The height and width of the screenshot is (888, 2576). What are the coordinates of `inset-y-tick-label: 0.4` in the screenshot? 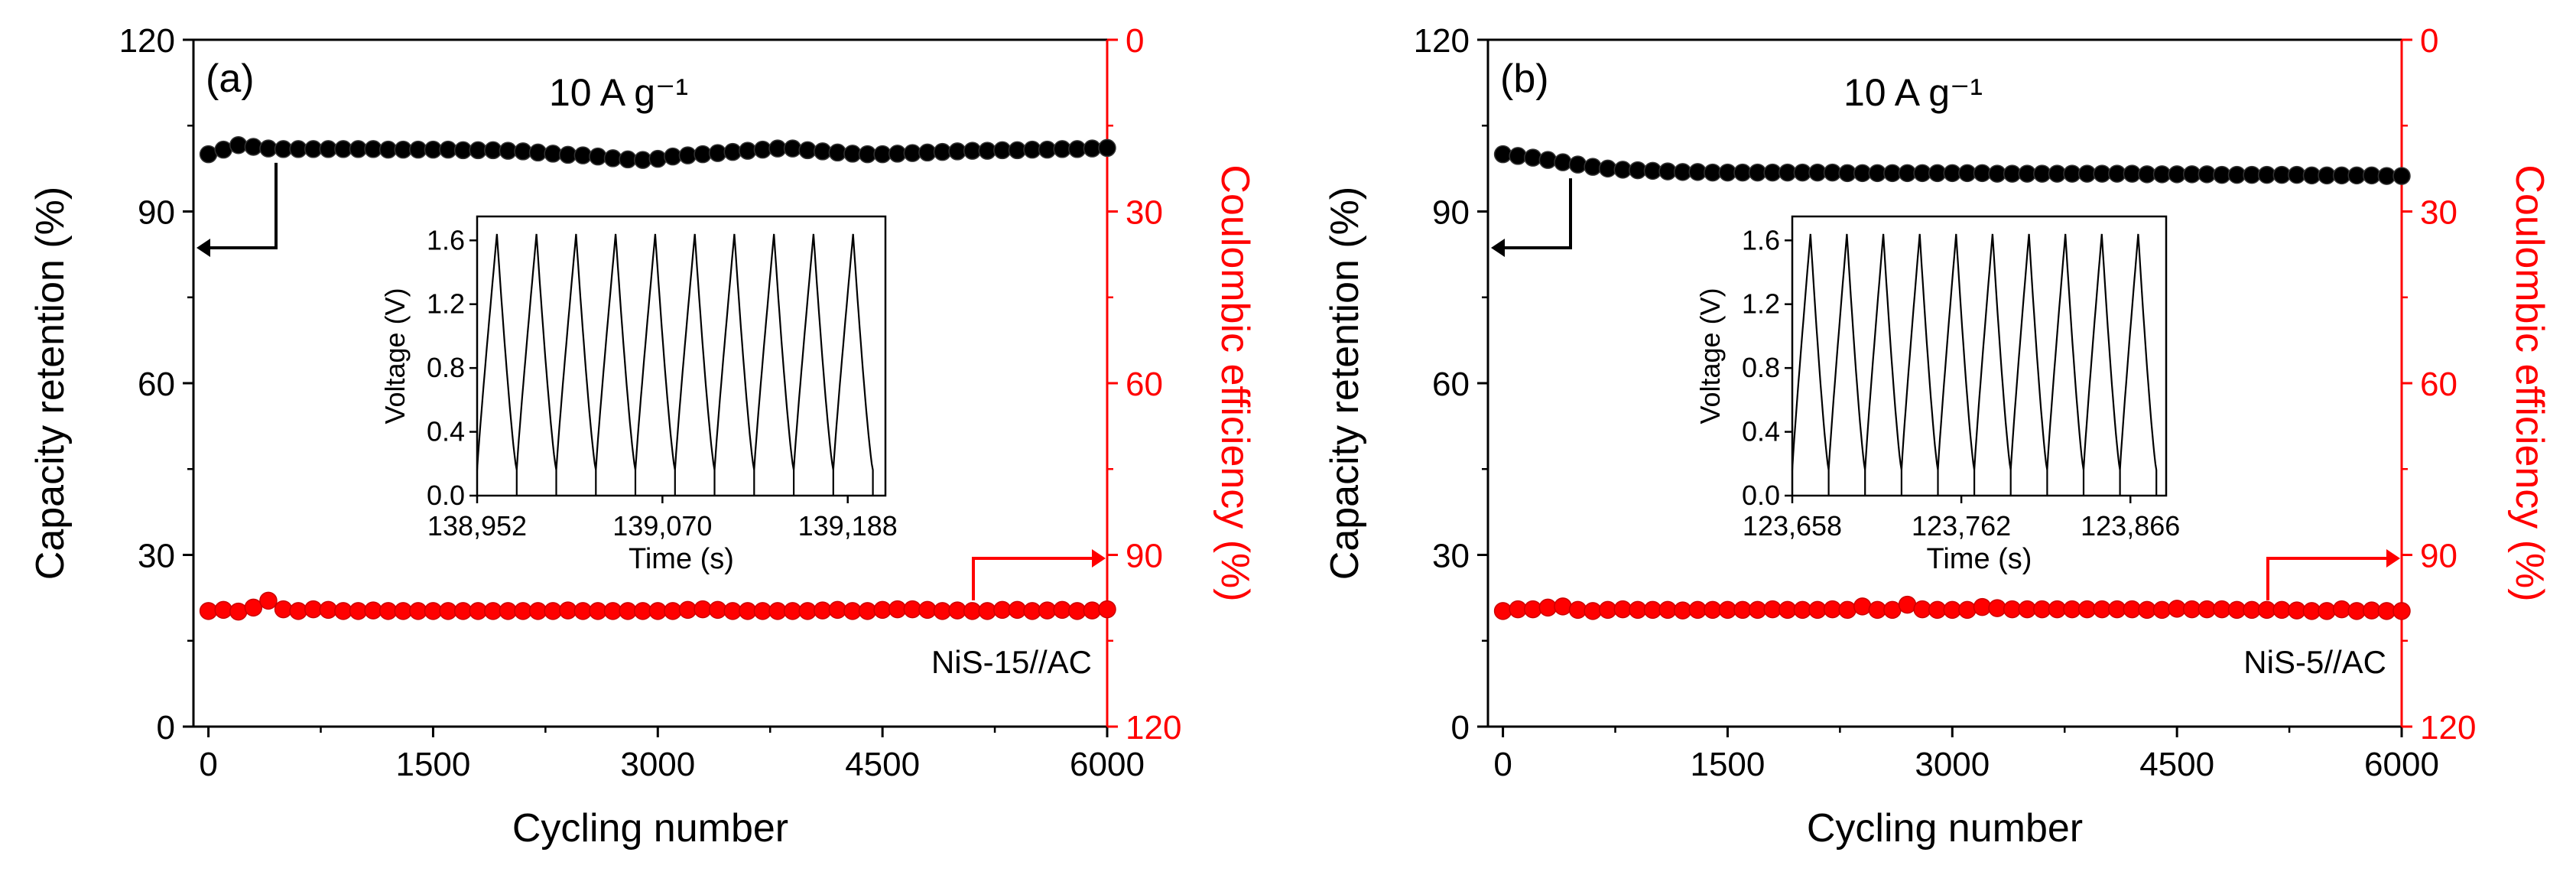 It's located at (446, 431).